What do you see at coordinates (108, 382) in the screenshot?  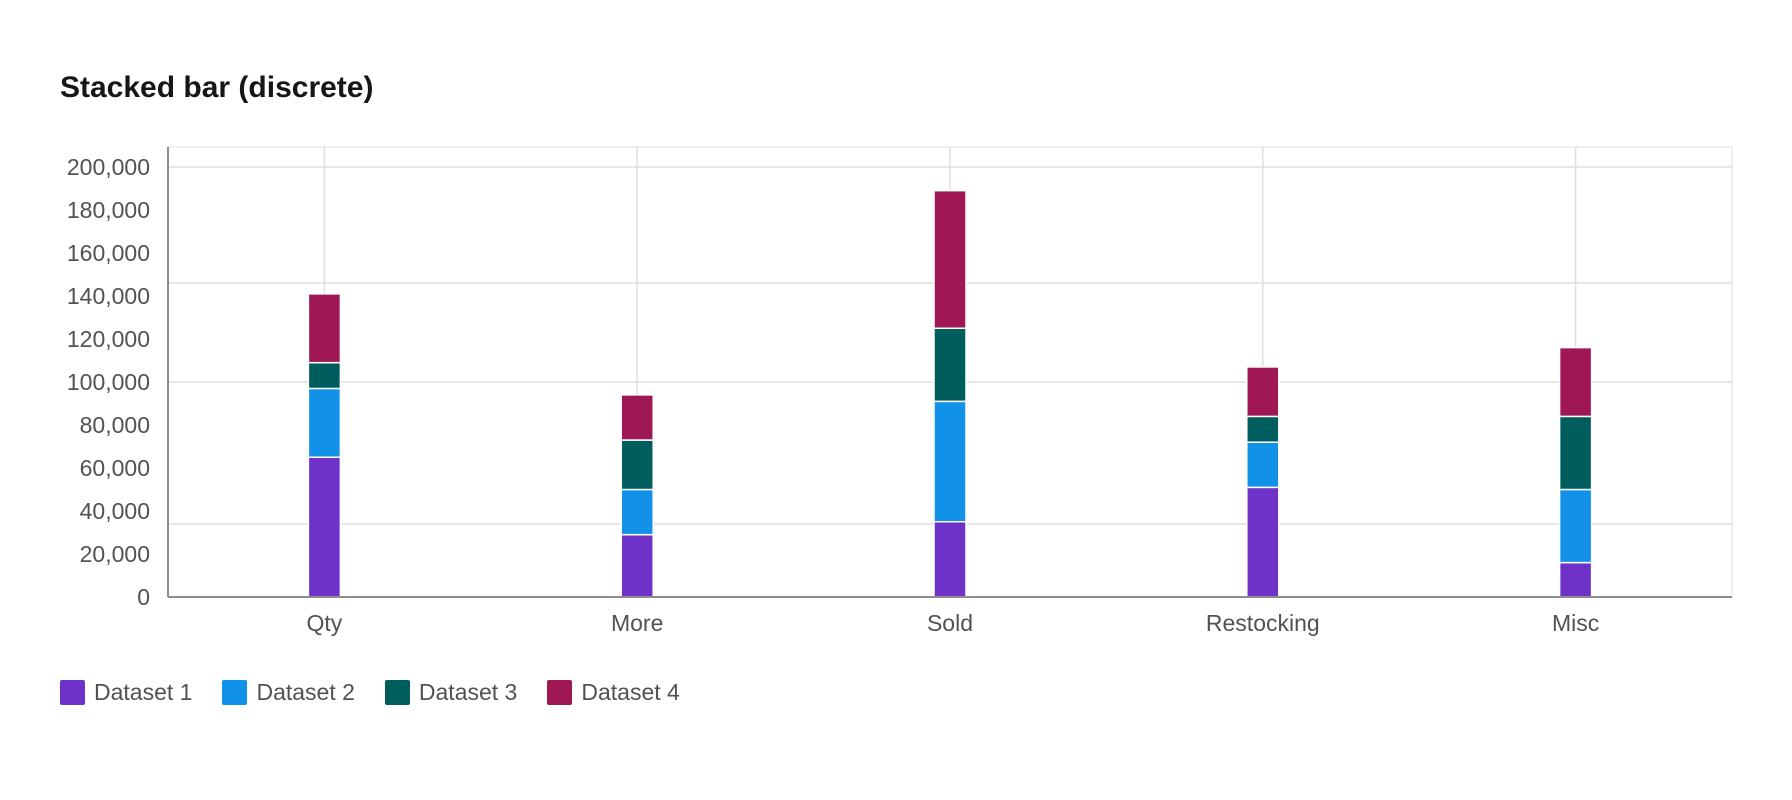 I see `y-tick-label: 100,000` at bounding box center [108, 382].